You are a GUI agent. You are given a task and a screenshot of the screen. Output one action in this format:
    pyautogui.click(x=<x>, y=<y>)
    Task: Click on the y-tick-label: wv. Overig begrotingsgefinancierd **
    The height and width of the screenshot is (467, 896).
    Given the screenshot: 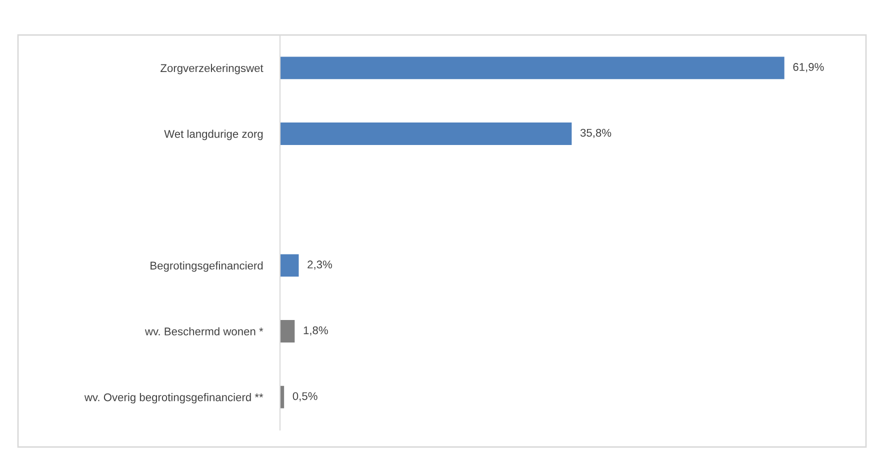 What is the action you would take?
    pyautogui.click(x=174, y=398)
    